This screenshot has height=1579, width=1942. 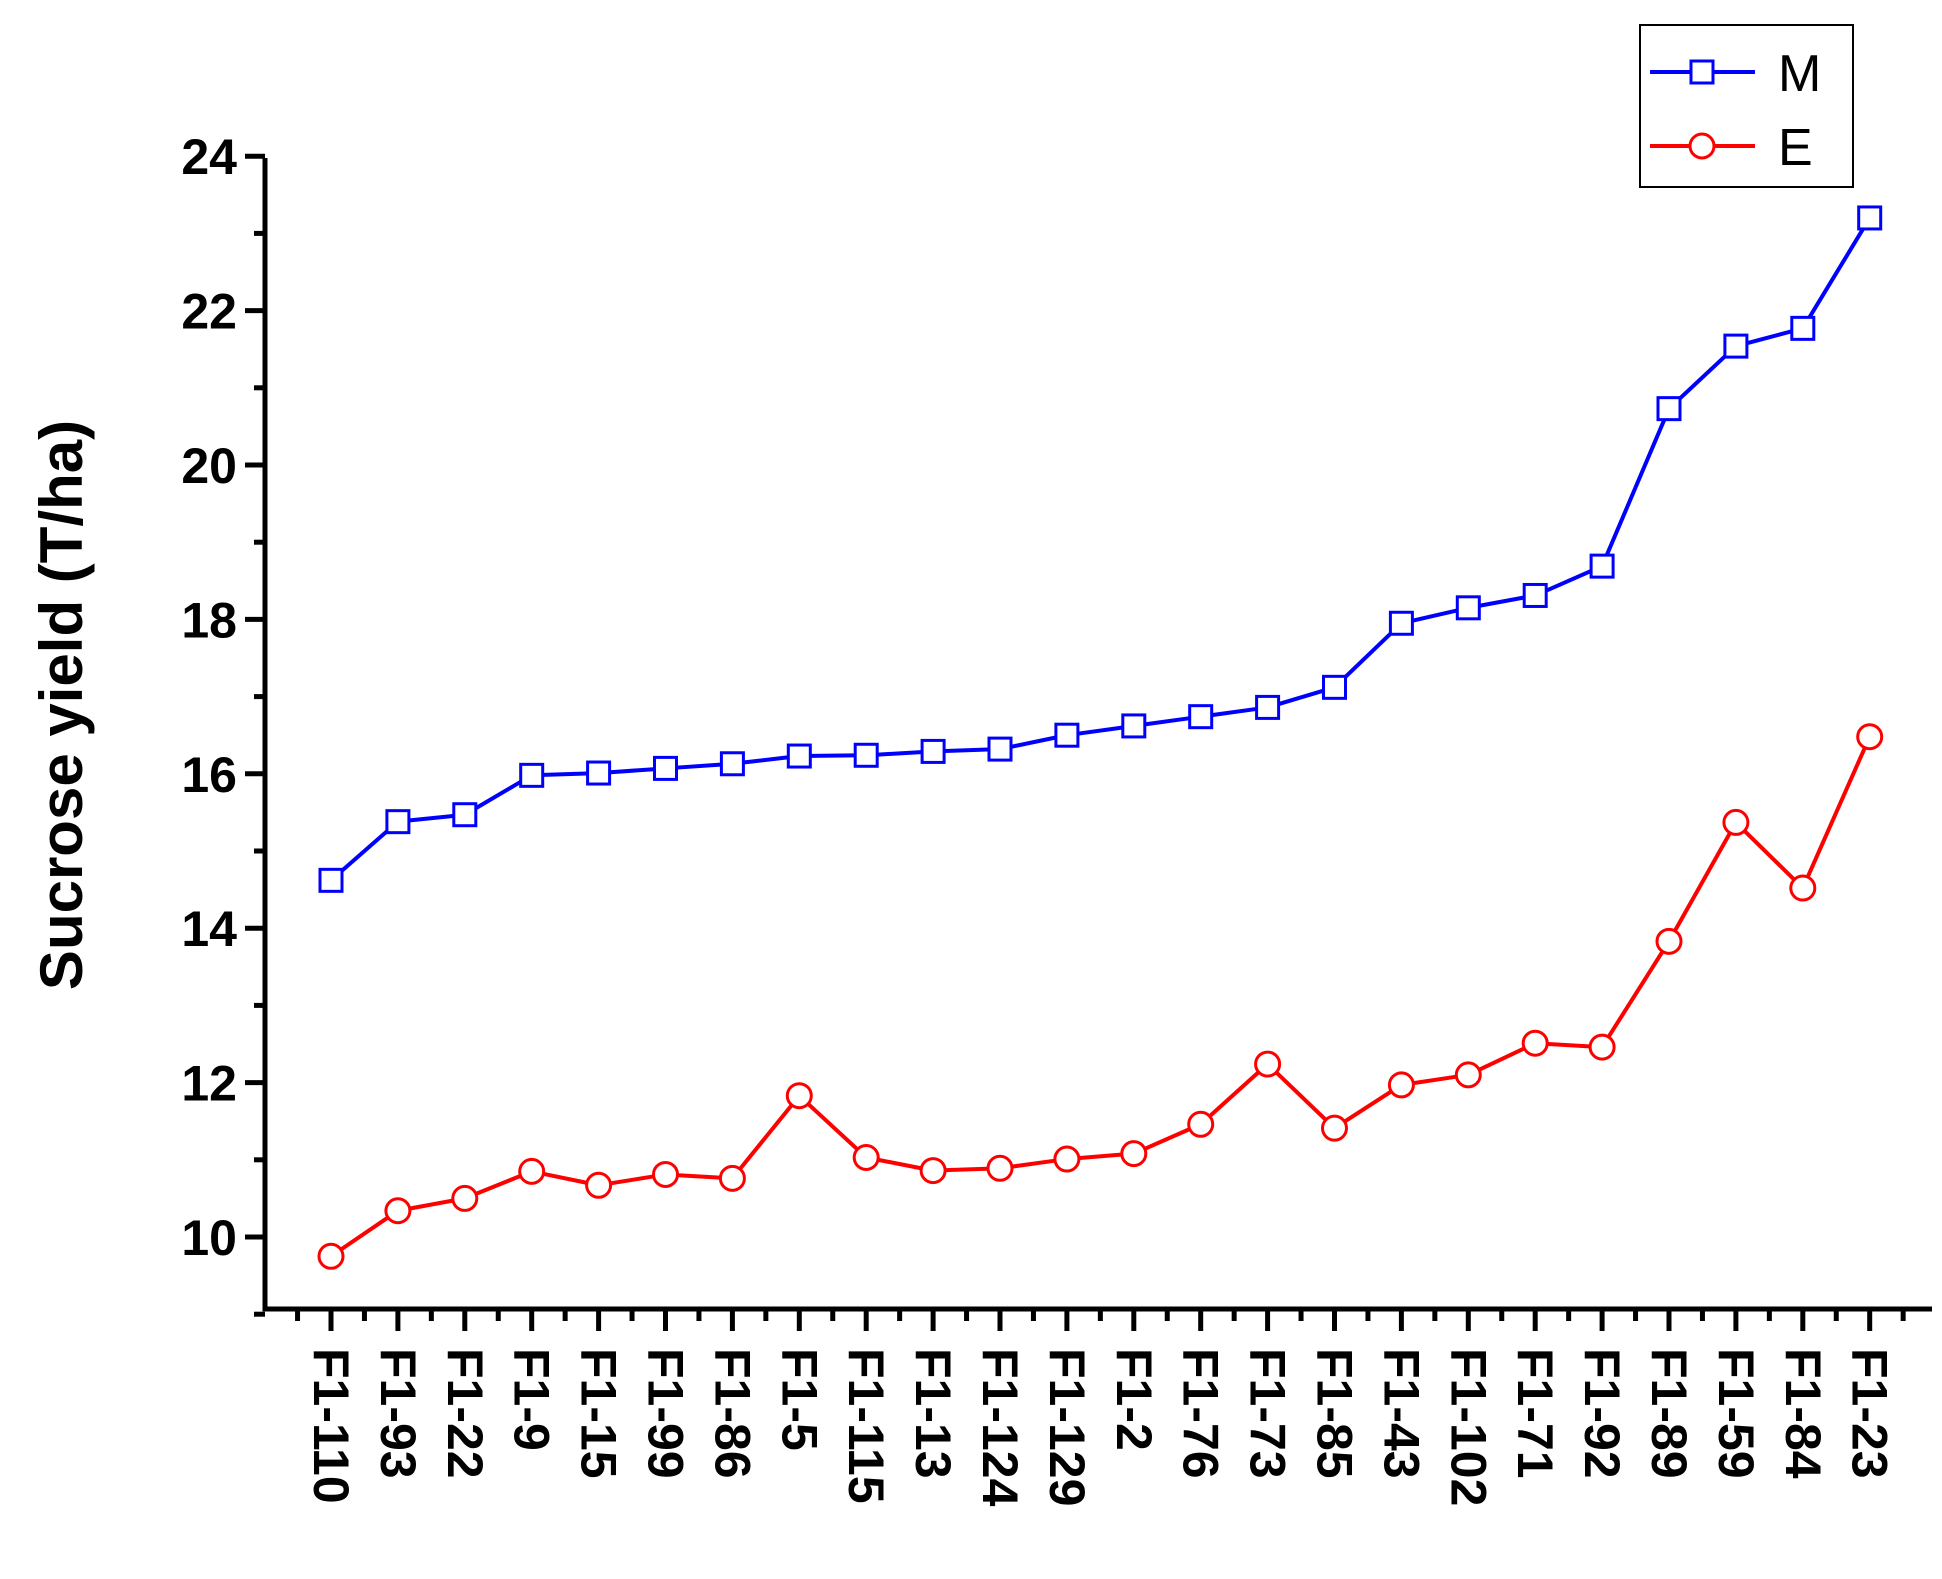 What do you see at coordinates (933, 1413) in the screenshot?
I see `x-tick-label: F1-13` at bounding box center [933, 1413].